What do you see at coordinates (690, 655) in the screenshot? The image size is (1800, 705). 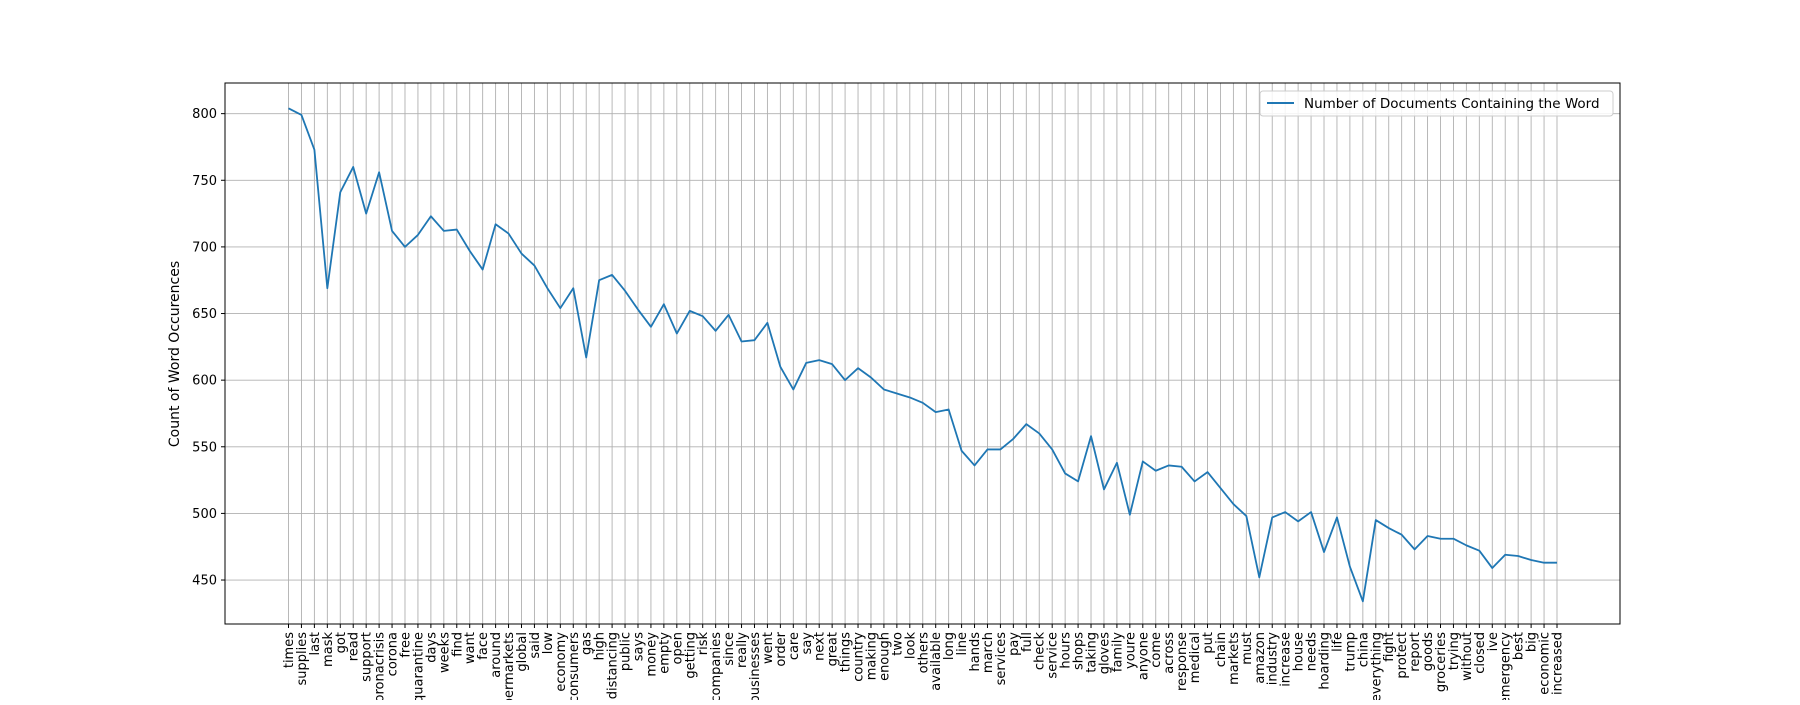 I see `x-tick-label: getting` at bounding box center [690, 655].